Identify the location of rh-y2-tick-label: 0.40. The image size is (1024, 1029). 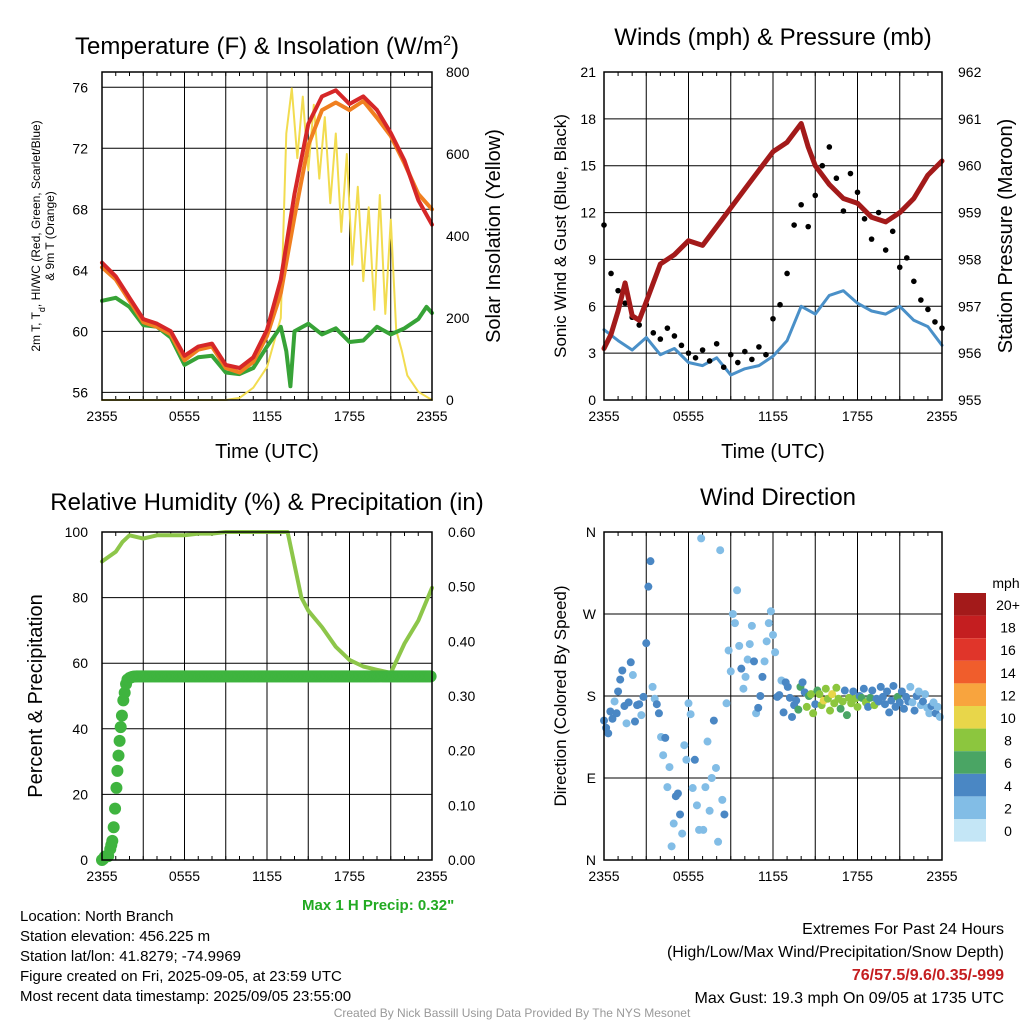
(461, 641).